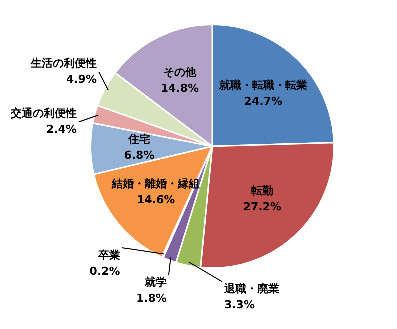 Image resolution: width=397 pixels, height=329 pixels. What do you see at coordinates (156, 200) in the screenshot?
I see `data-label: 14.6%` at bounding box center [156, 200].